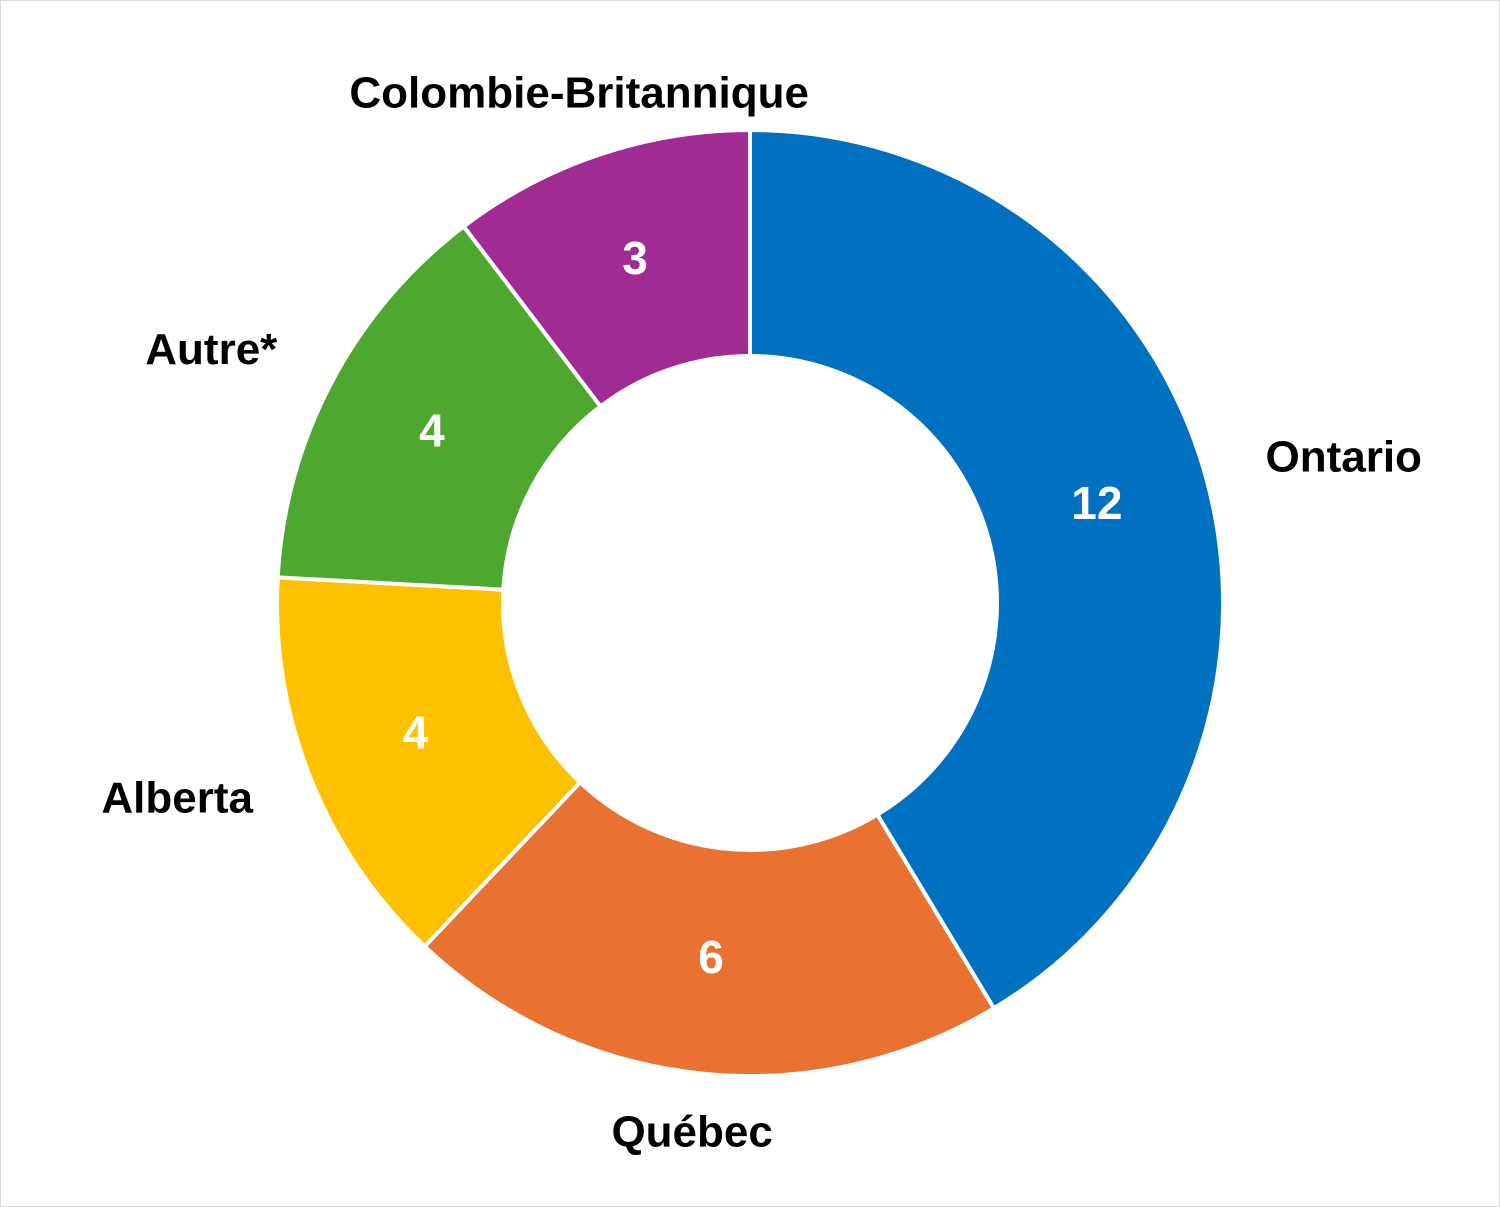 The width and height of the screenshot is (1500, 1207). I want to click on value-label: 12, so click(1096, 503).